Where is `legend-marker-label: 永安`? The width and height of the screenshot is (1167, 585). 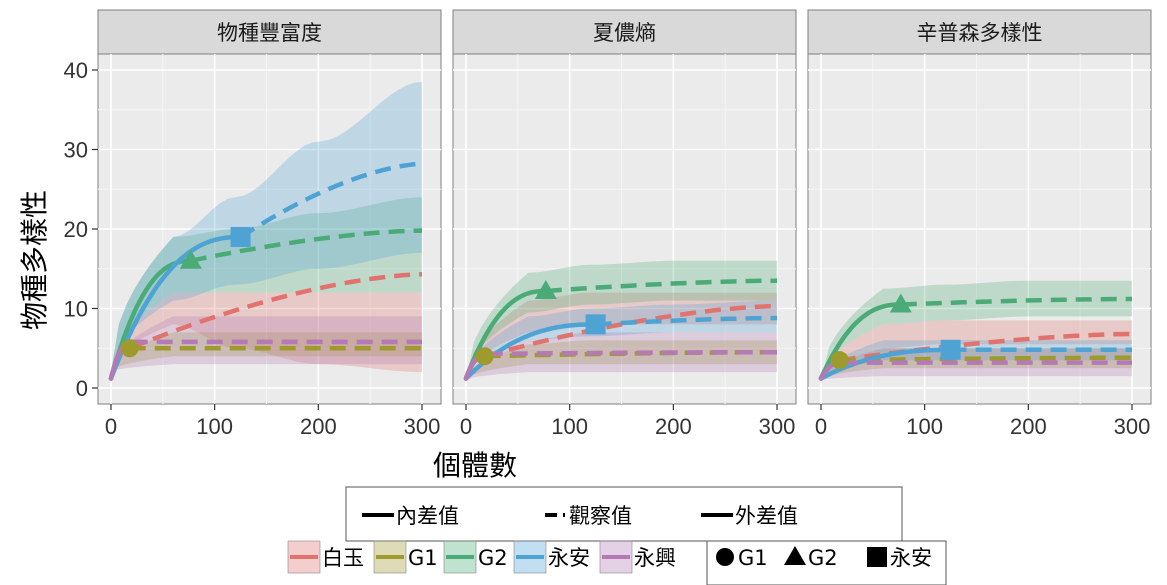
legend-marker-label: 永安 is located at coordinates (911, 558).